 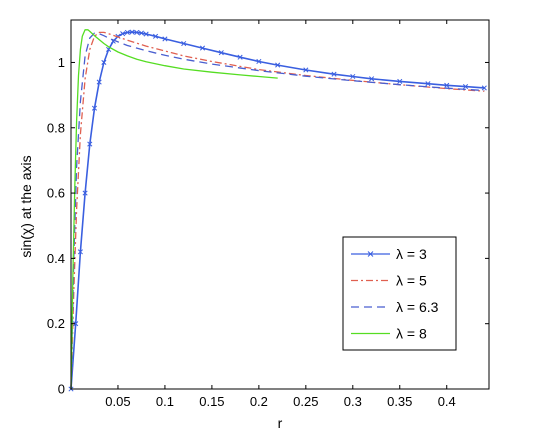 I want to click on x-tick-label: 0.4, so click(x=447, y=401).